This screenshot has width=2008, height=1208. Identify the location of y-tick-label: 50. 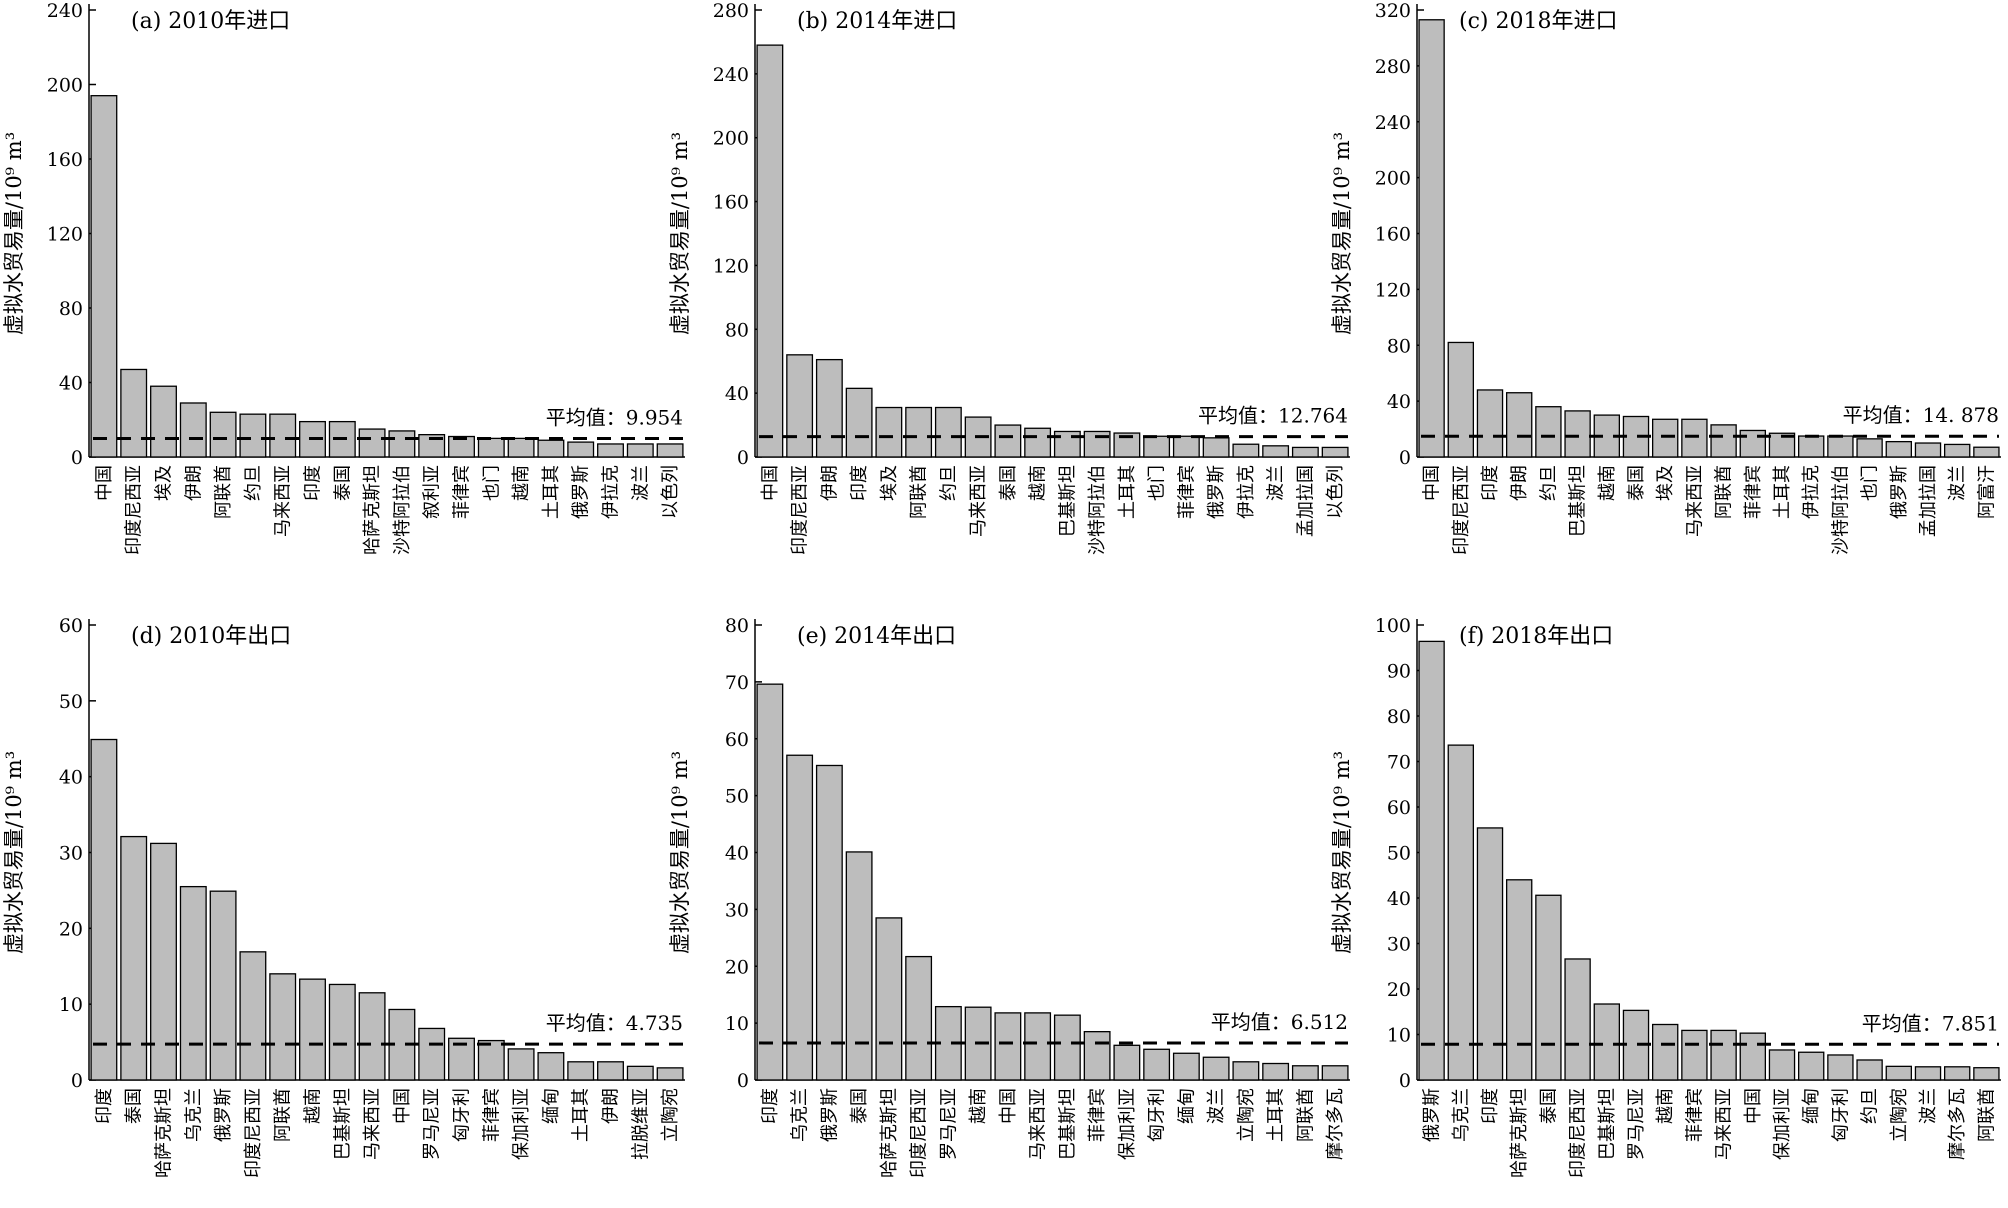
(737, 797).